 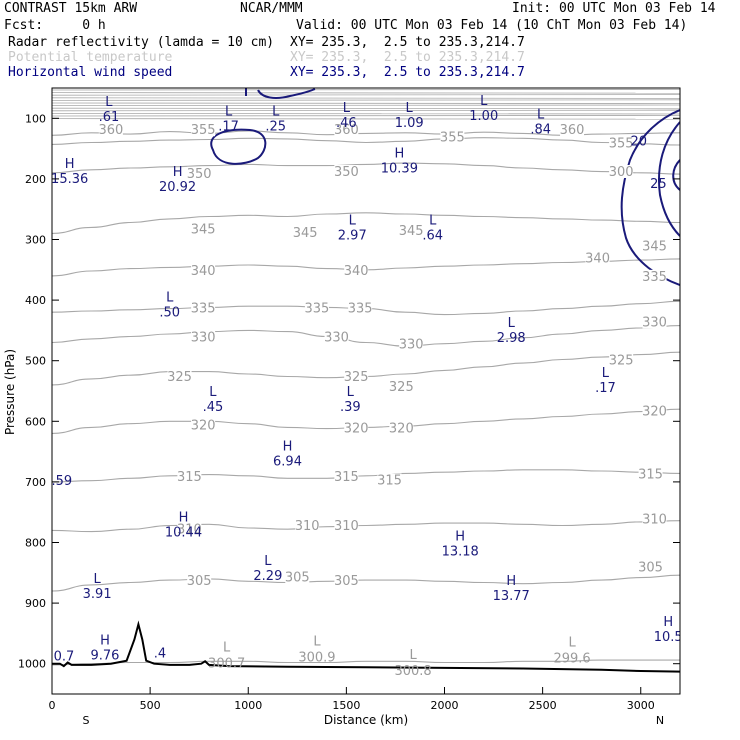 What do you see at coordinates (61, 481) in the screenshot?
I see `edge-value-label: .59` at bounding box center [61, 481].